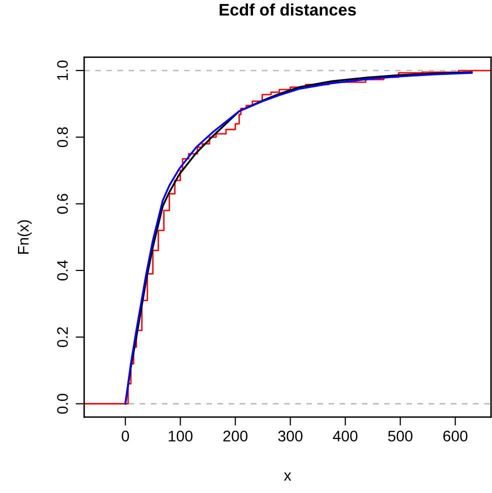 Image resolution: width=492 pixels, height=493 pixels. What do you see at coordinates (400, 436) in the screenshot?
I see `x-tick-label: 500` at bounding box center [400, 436].